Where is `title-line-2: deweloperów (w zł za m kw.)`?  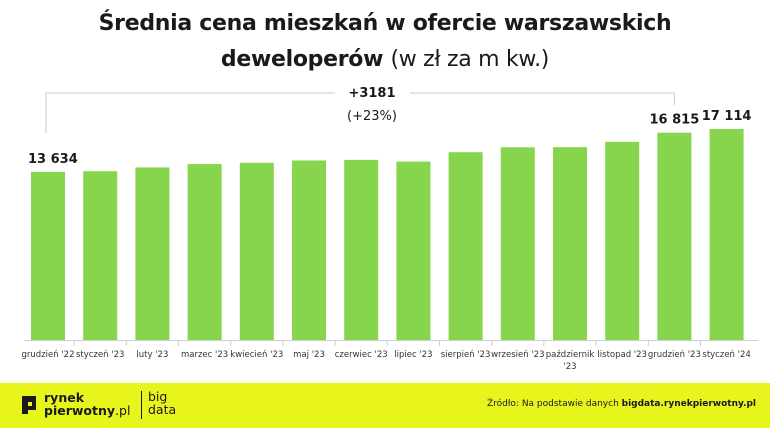
title-line-2: deweloperów (w zł za m kw.) is located at coordinates (385, 60).